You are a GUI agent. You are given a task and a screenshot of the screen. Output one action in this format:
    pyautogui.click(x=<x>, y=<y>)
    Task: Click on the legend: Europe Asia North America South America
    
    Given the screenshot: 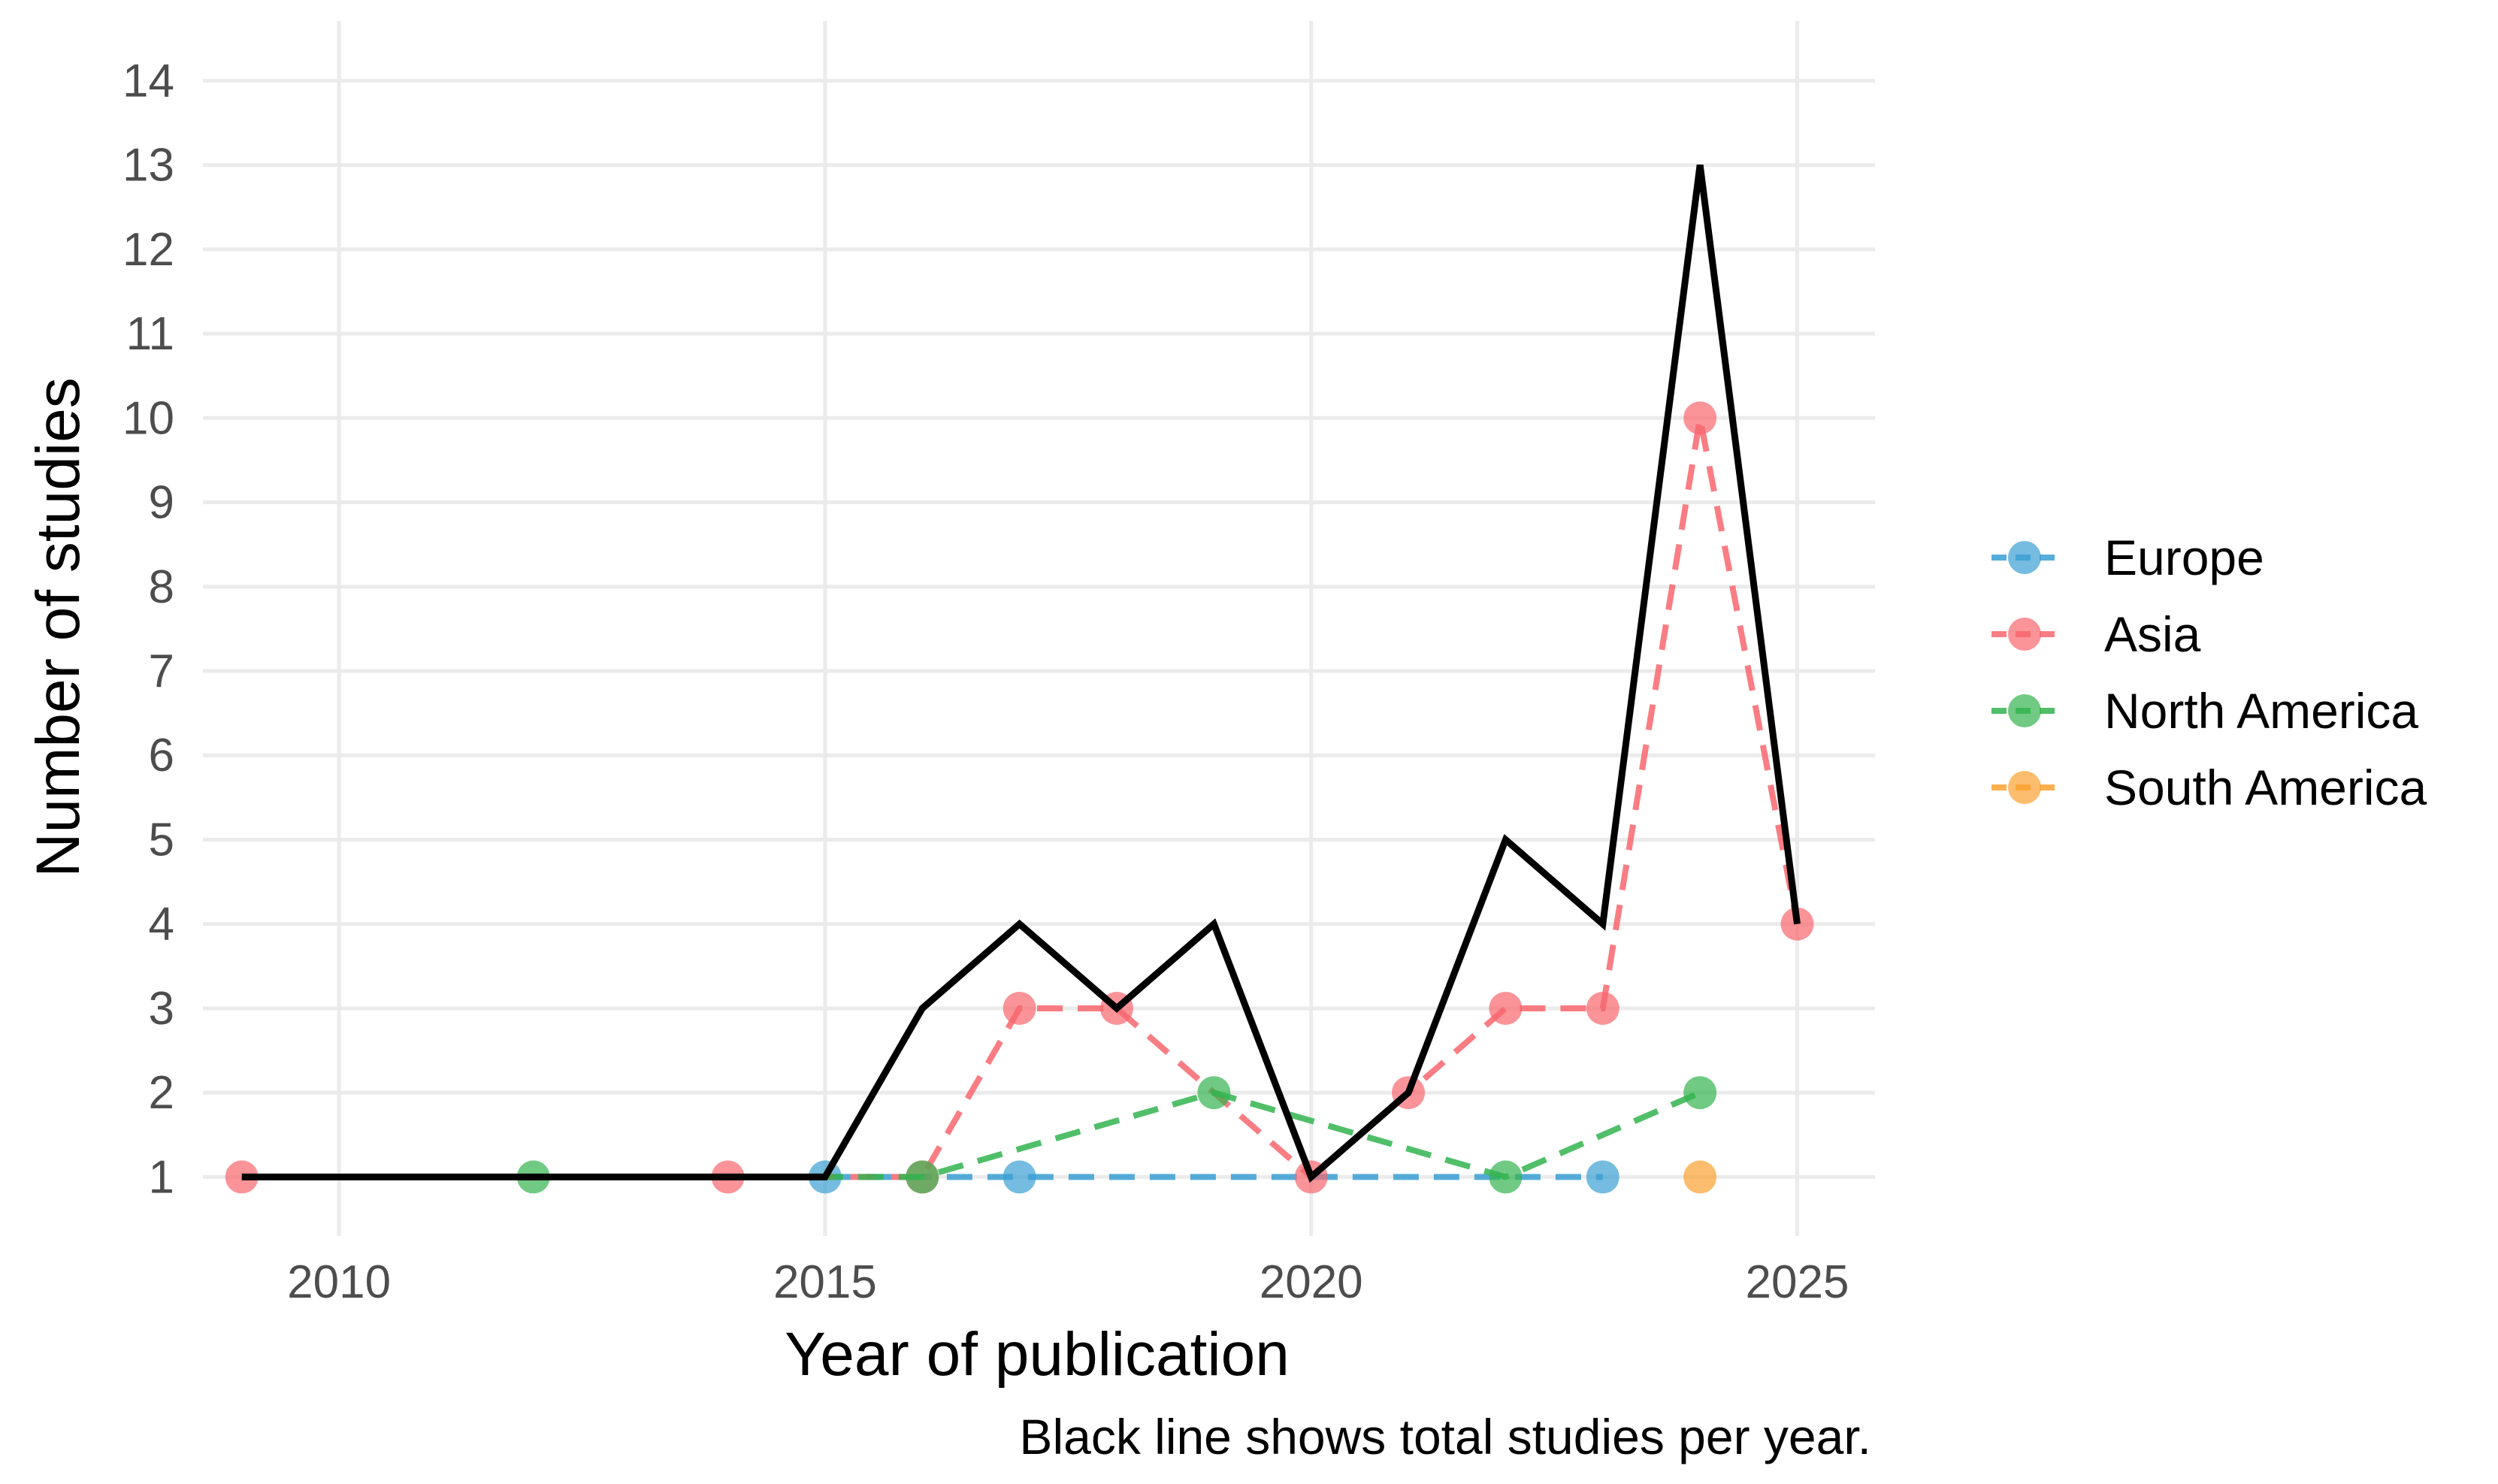 What is the action you would take?
    pyautogui.click(x=2209, y=673)
    